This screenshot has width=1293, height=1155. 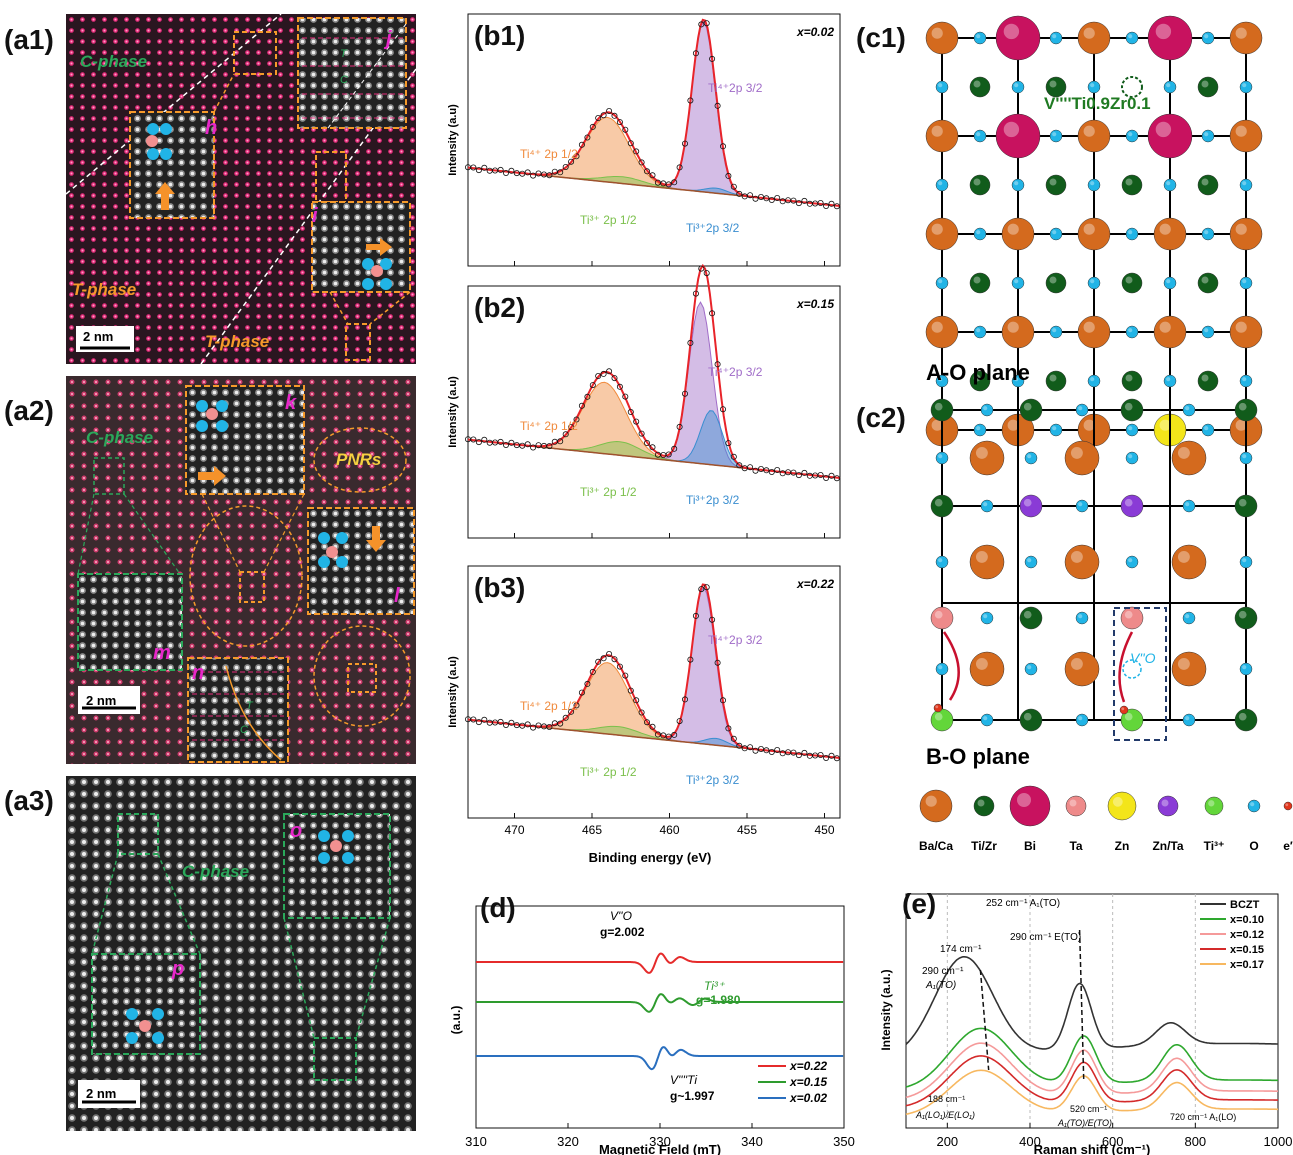 I want to click on raman-ann-520b: A₁(TO)/E(TO), so click(x=1084, y=1123).